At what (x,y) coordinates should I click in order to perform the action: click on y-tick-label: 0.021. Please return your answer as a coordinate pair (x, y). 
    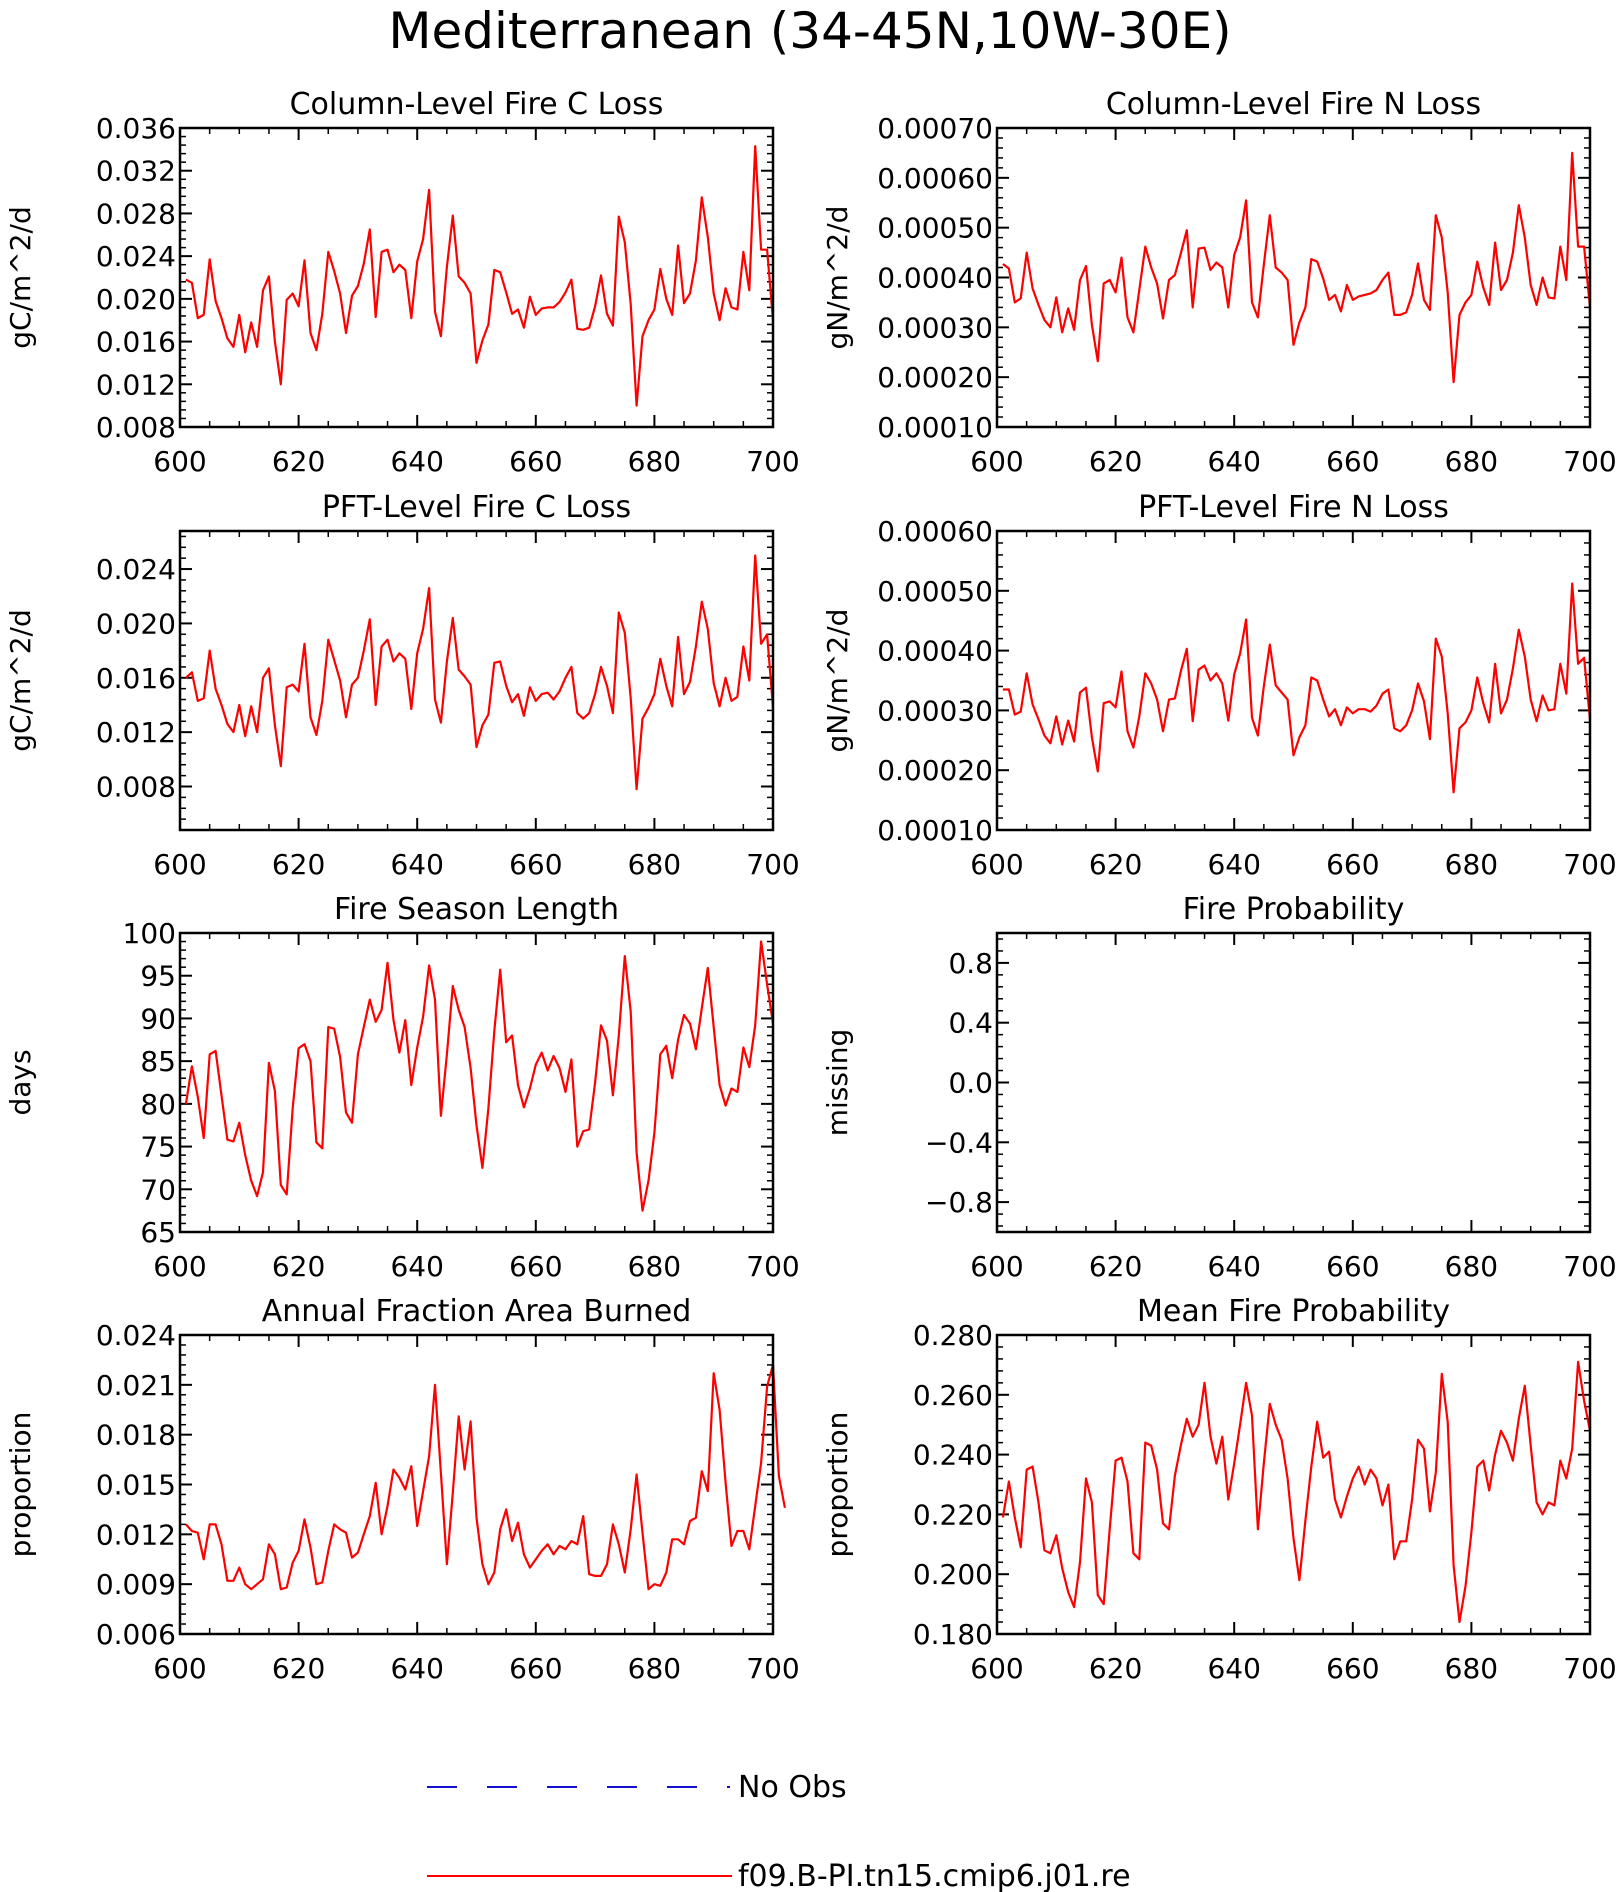
    Looking at the image, I should click on (136, 1385).